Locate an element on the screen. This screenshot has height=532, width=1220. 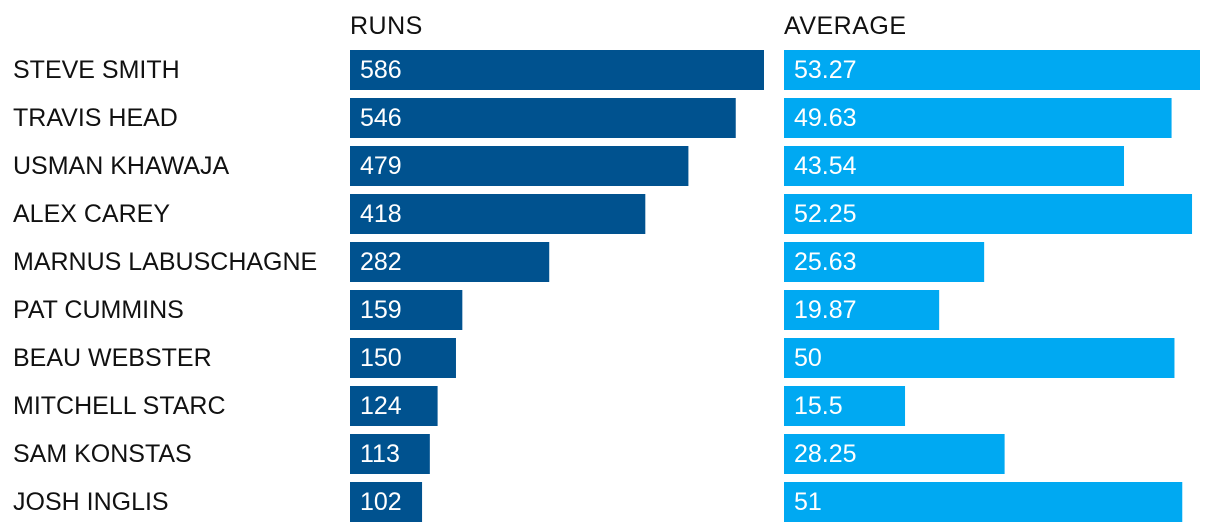
average-value-label: 25.63 is located at coordinates (825, 262).